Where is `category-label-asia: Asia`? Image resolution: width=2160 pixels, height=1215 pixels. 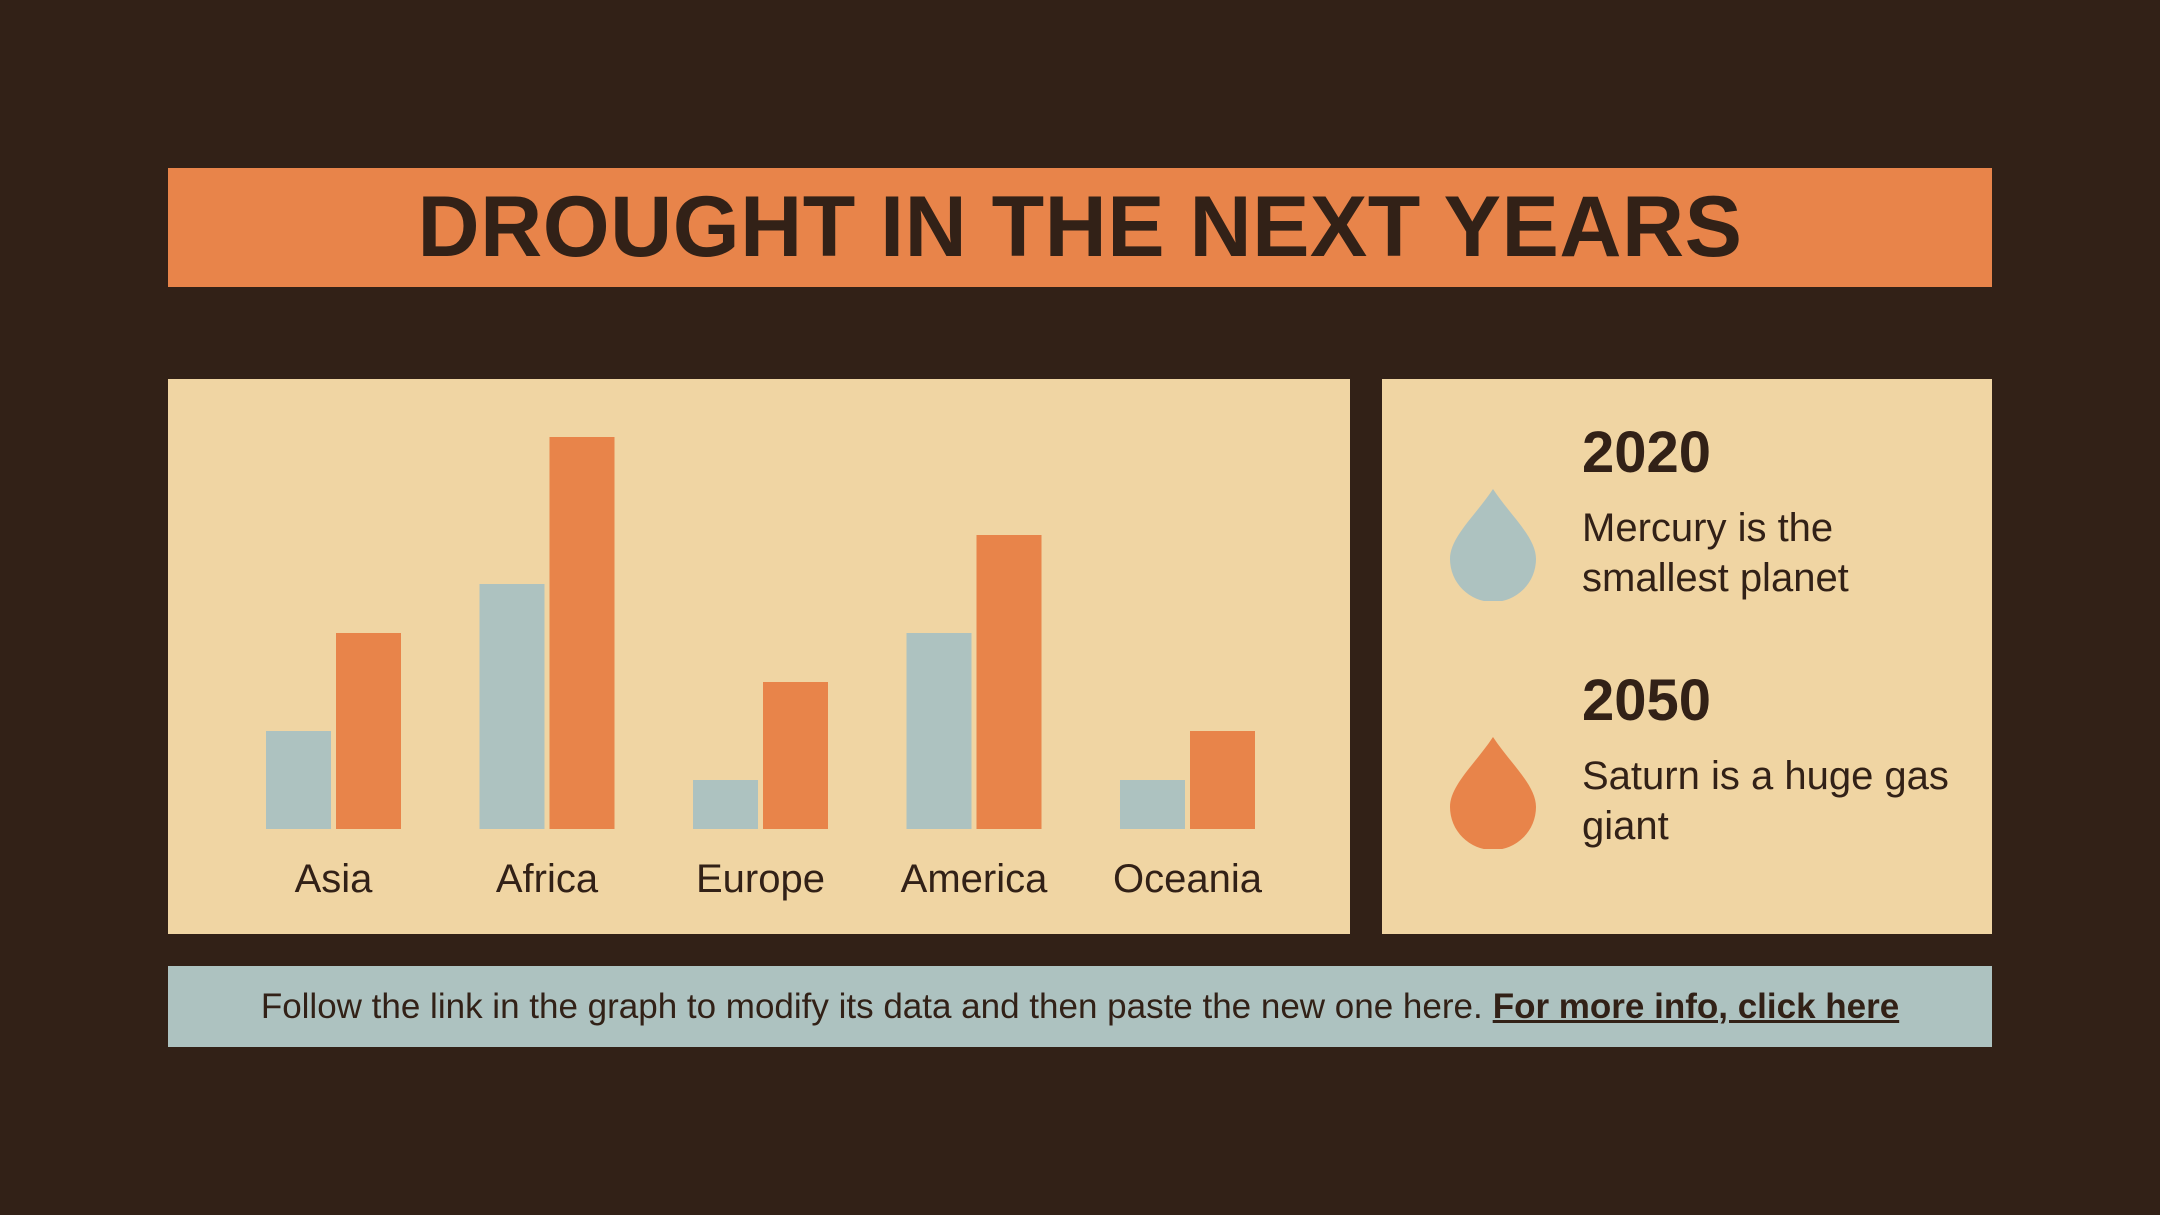
category-label-asia: Asia is located at coordinates (334, 879).